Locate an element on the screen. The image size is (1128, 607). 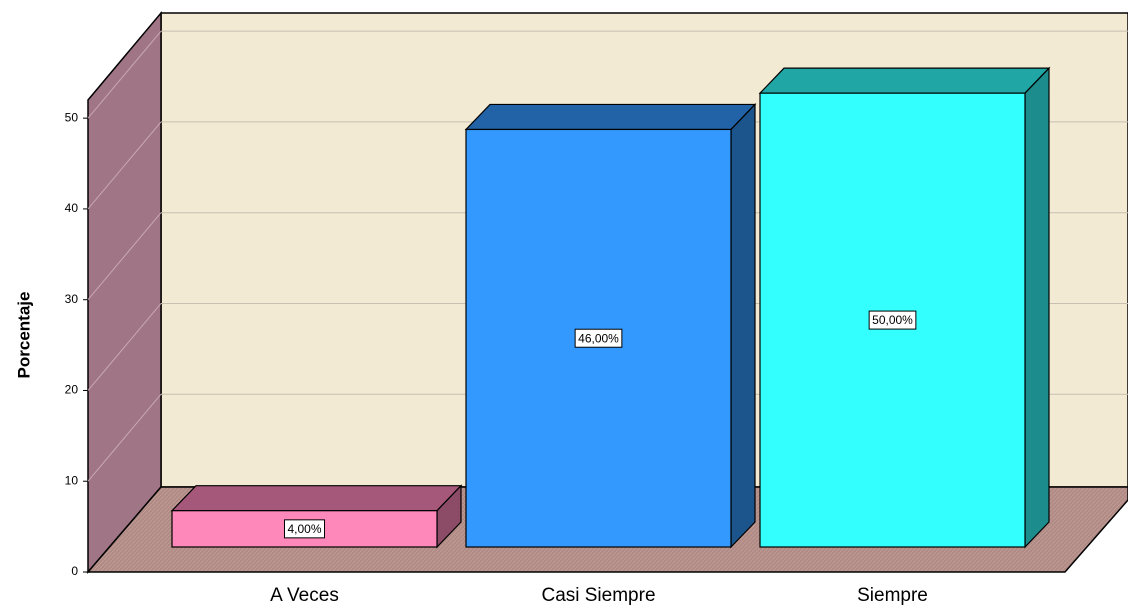
y-tick-label: 50 is located at coordinates (72, 117).